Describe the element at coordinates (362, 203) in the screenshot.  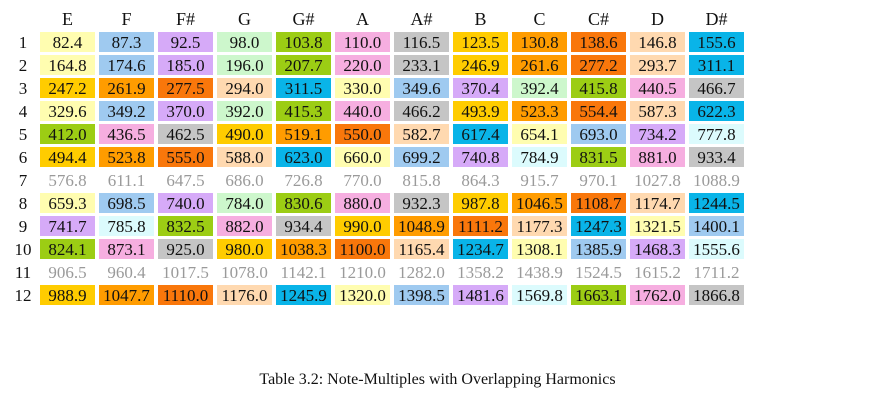
I see `frequency-cell: 880.0` at that location.